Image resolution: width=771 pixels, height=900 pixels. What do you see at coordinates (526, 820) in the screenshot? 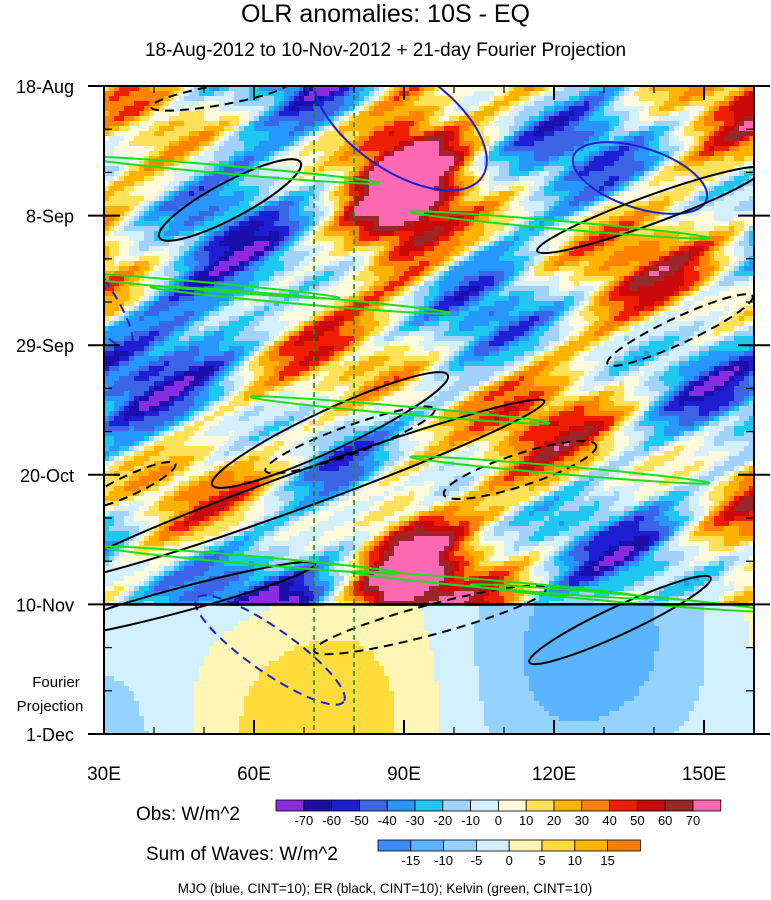
I see `obs-legend-level-label: 10` at bounding box center [526, 820].